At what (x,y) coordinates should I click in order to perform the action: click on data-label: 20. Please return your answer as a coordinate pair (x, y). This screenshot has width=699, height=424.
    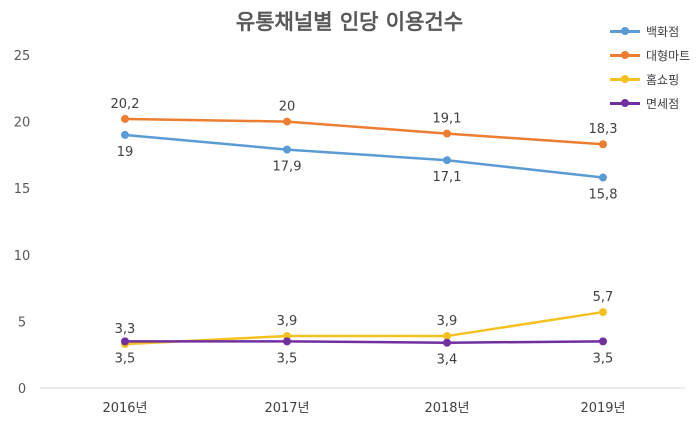
    Looking at the image, I should click on (287, 107).